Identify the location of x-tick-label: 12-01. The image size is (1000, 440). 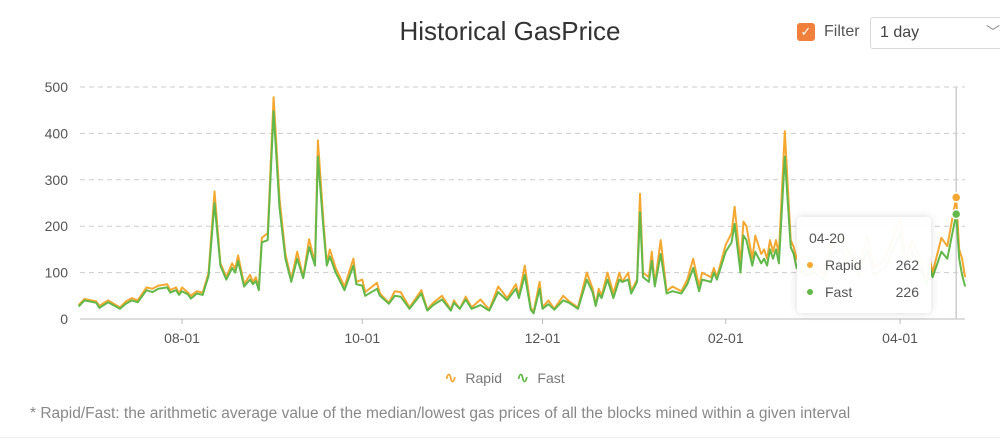
(543, 338).